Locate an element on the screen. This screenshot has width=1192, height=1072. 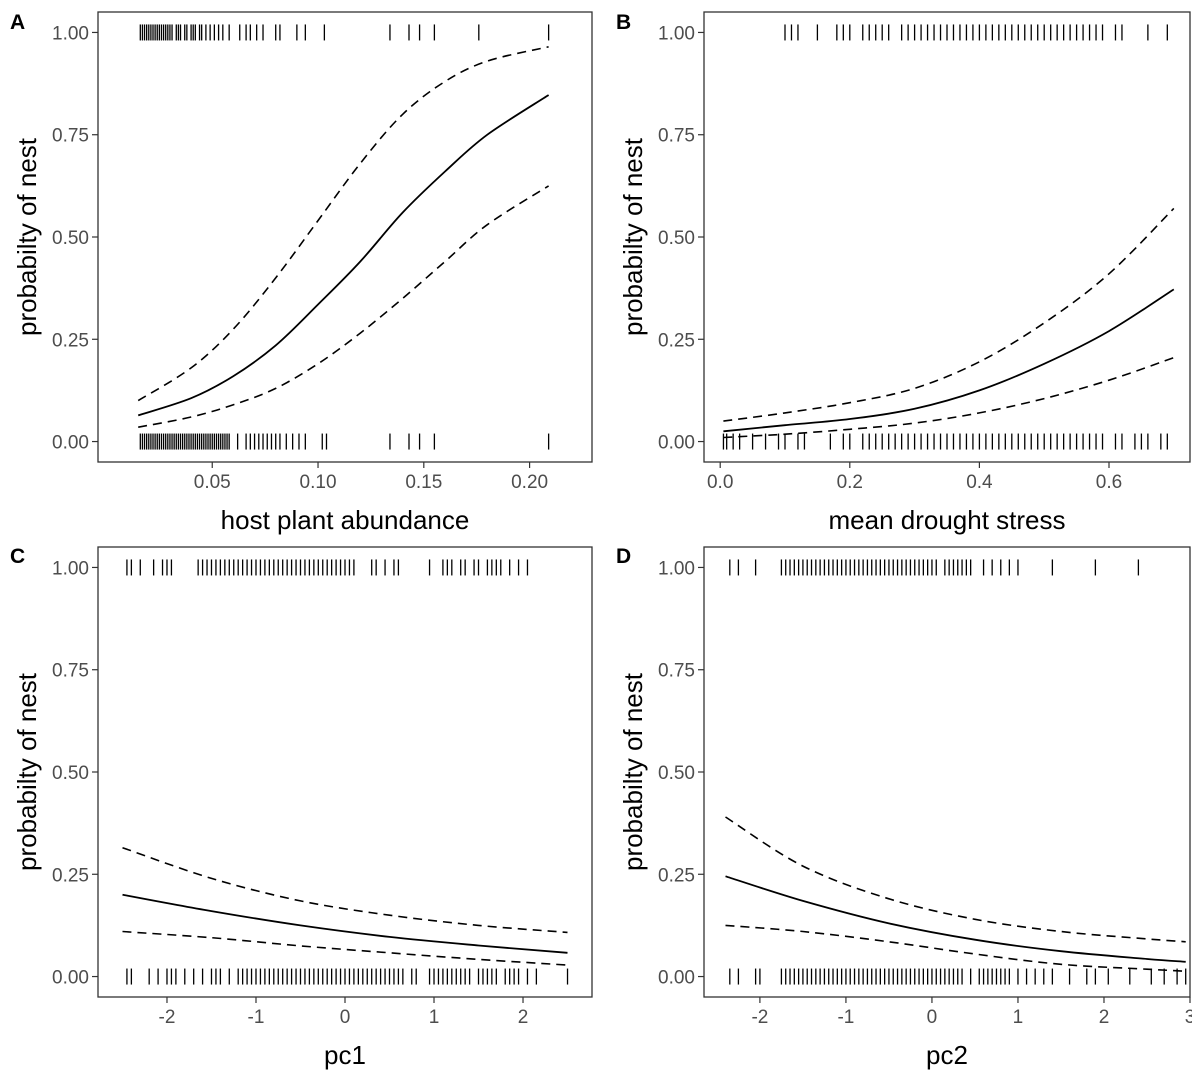
x-axis-label: mean drought stress is located at coordinates (946, 520).